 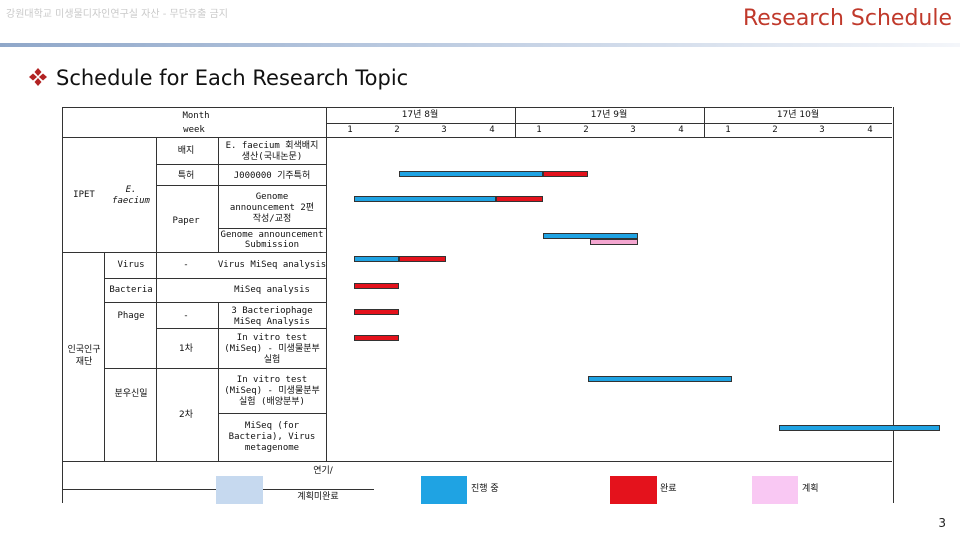 What do you see at coordinates (425, 199) in the screenshot?
I see `gantt-bar-genome_paper-blue` at bounding box center [425, 199].